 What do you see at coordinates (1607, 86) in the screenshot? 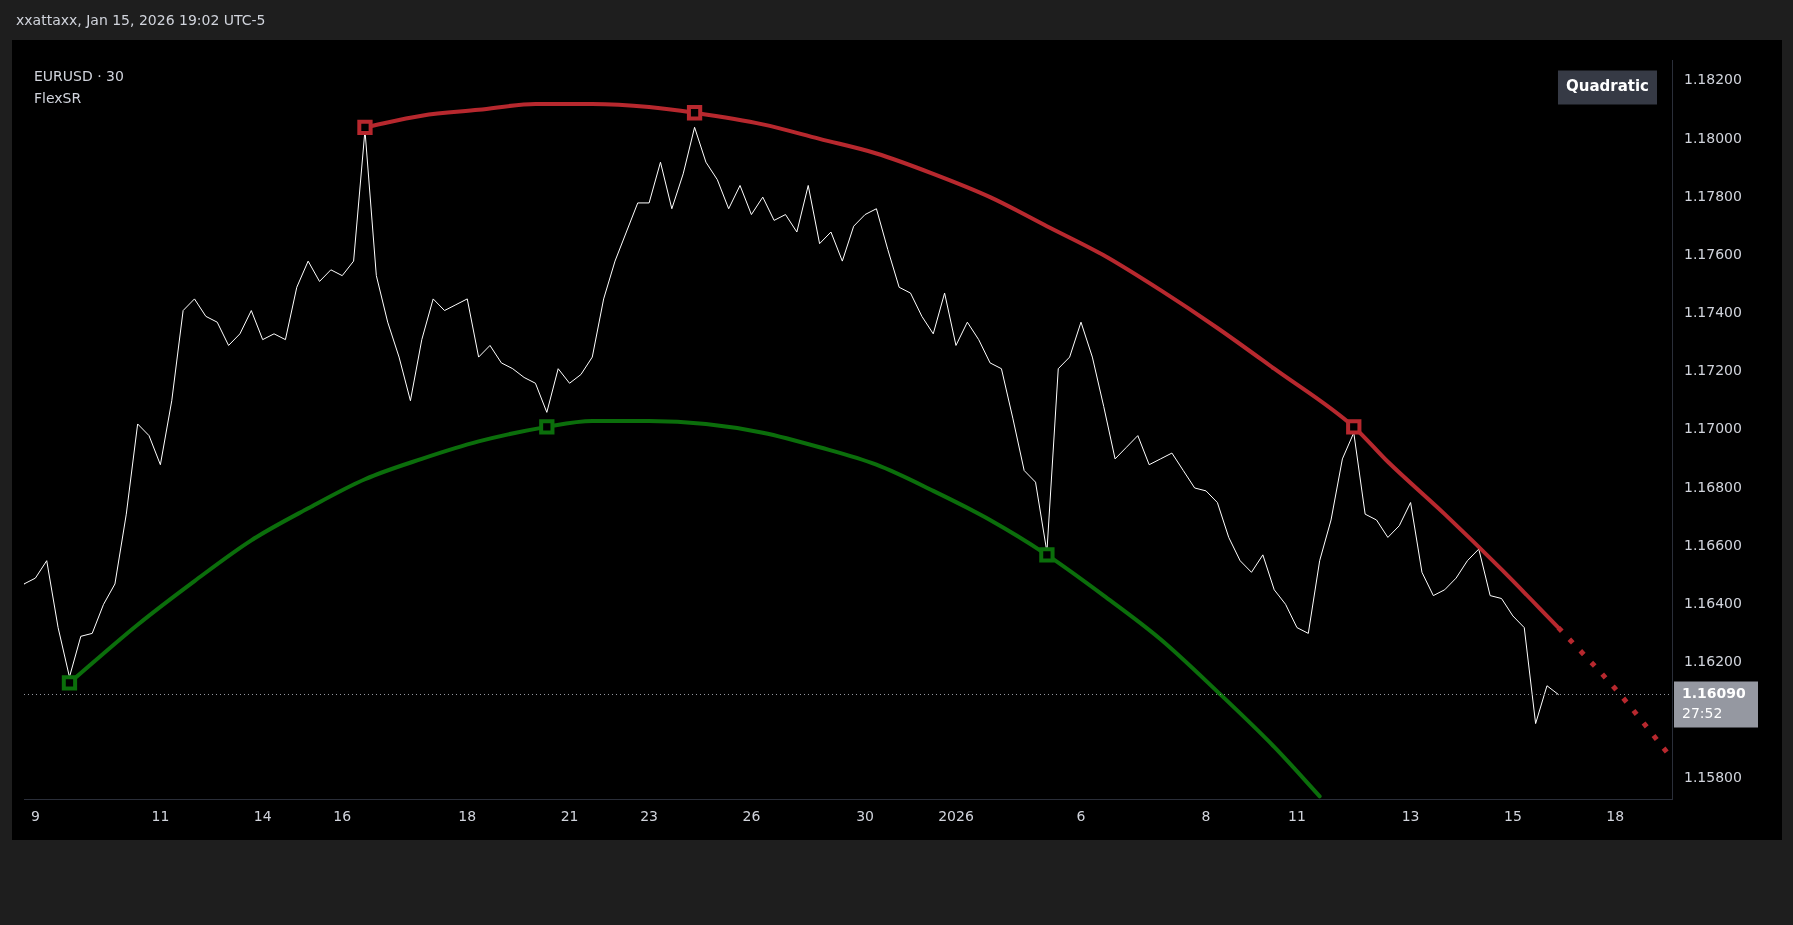
I see `annotation: Quadratic` at bounding box center [1607, 86].